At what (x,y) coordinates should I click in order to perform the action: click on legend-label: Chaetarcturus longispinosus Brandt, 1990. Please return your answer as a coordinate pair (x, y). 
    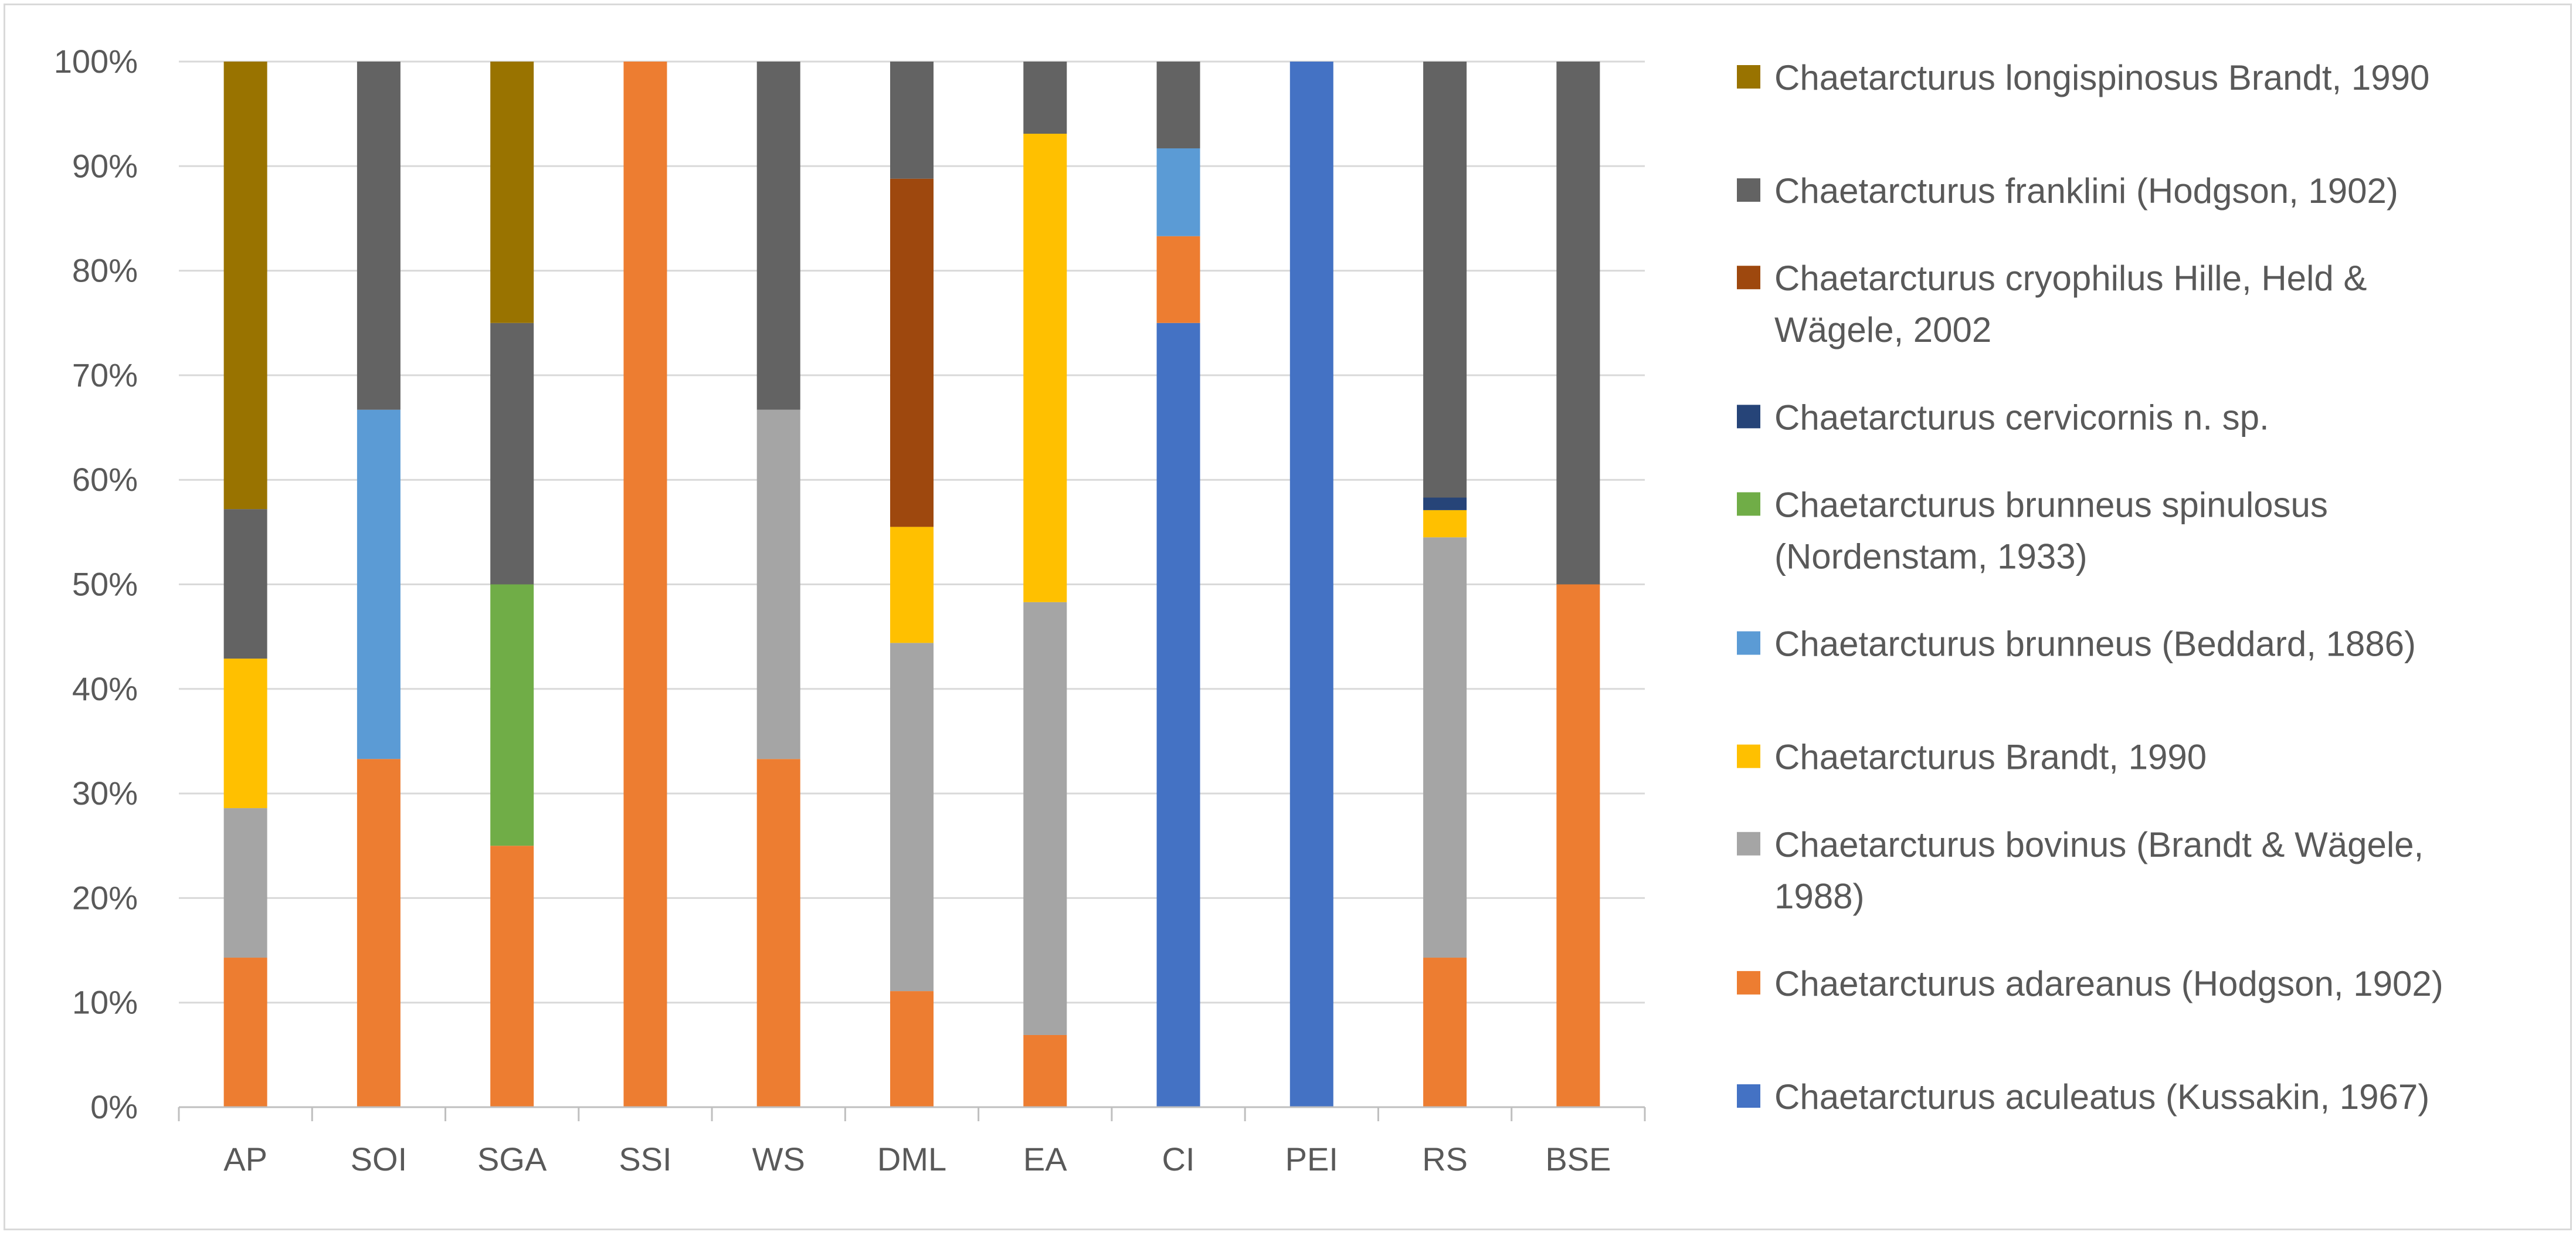
    Looking at the image, I should click on (2101, 78).